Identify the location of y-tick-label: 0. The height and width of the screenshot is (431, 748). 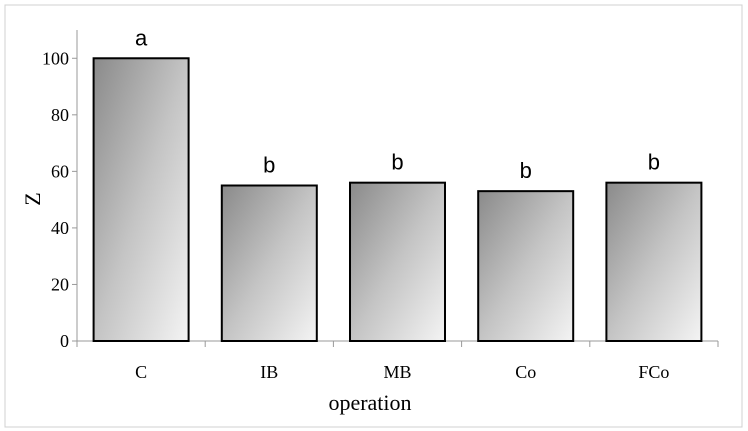
(64, 341).